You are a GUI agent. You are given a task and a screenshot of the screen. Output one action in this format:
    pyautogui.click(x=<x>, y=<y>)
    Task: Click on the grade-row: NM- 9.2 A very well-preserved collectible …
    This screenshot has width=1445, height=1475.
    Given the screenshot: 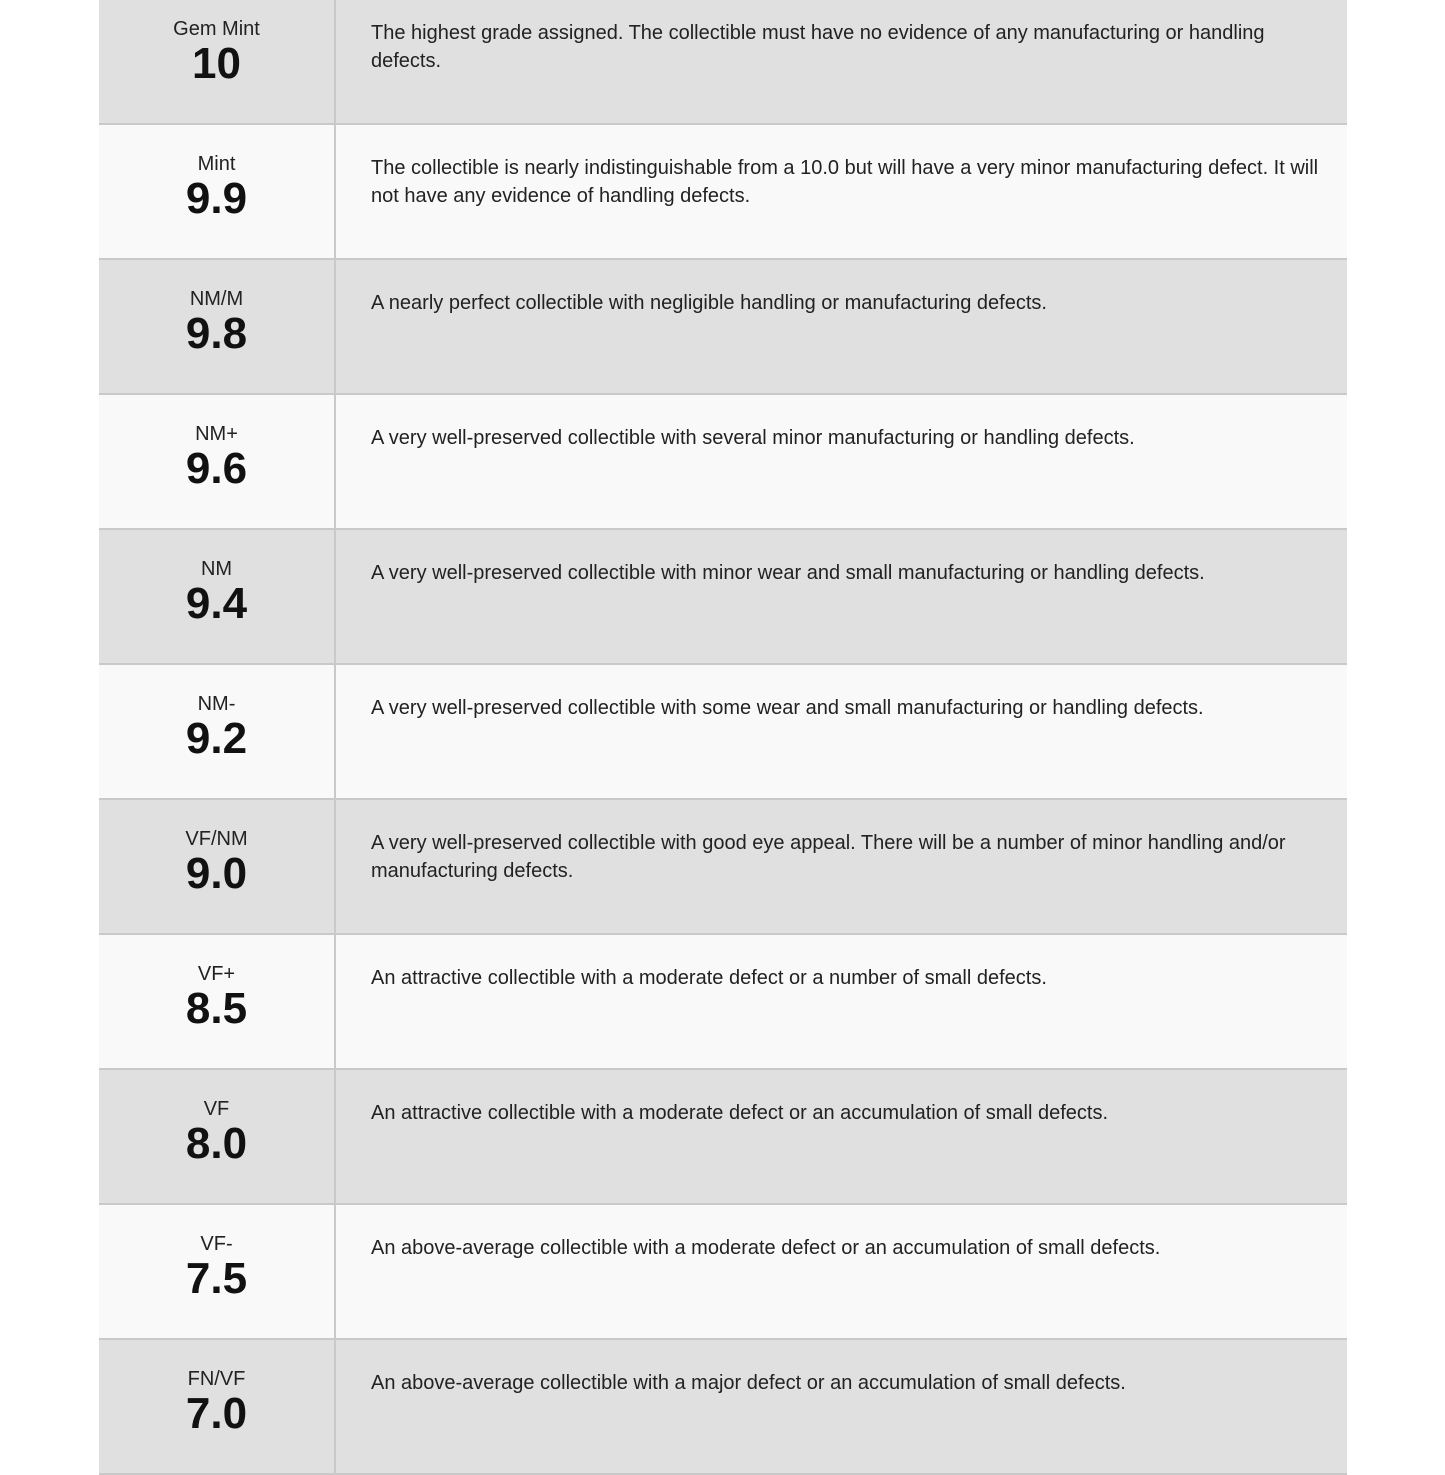 What is the action you would take?
    pyautogui.click(x=723, y=732)
    